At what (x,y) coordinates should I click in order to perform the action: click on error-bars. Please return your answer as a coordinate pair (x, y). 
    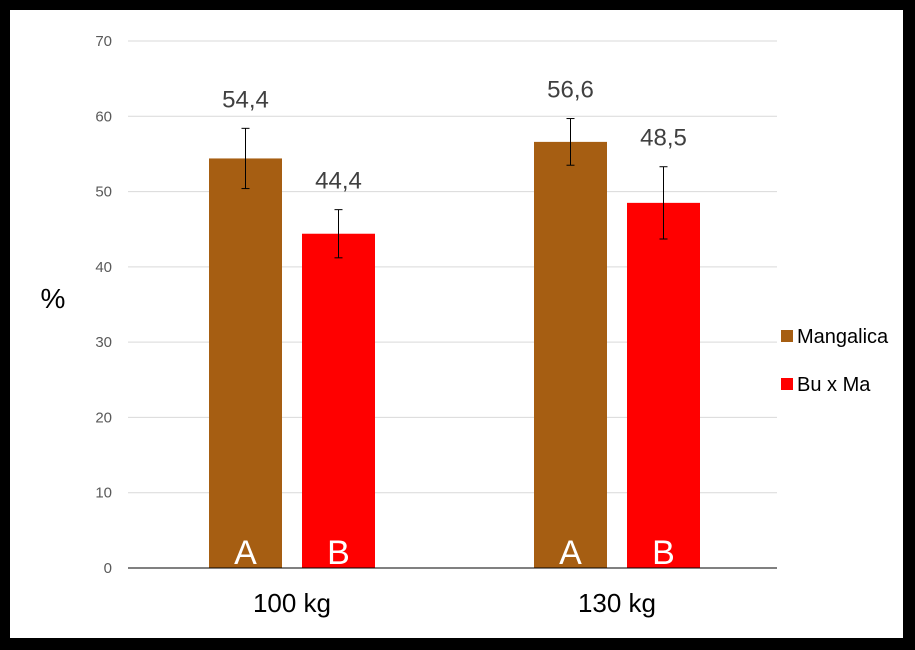
    Looking at the image, I should click on (454, 188).